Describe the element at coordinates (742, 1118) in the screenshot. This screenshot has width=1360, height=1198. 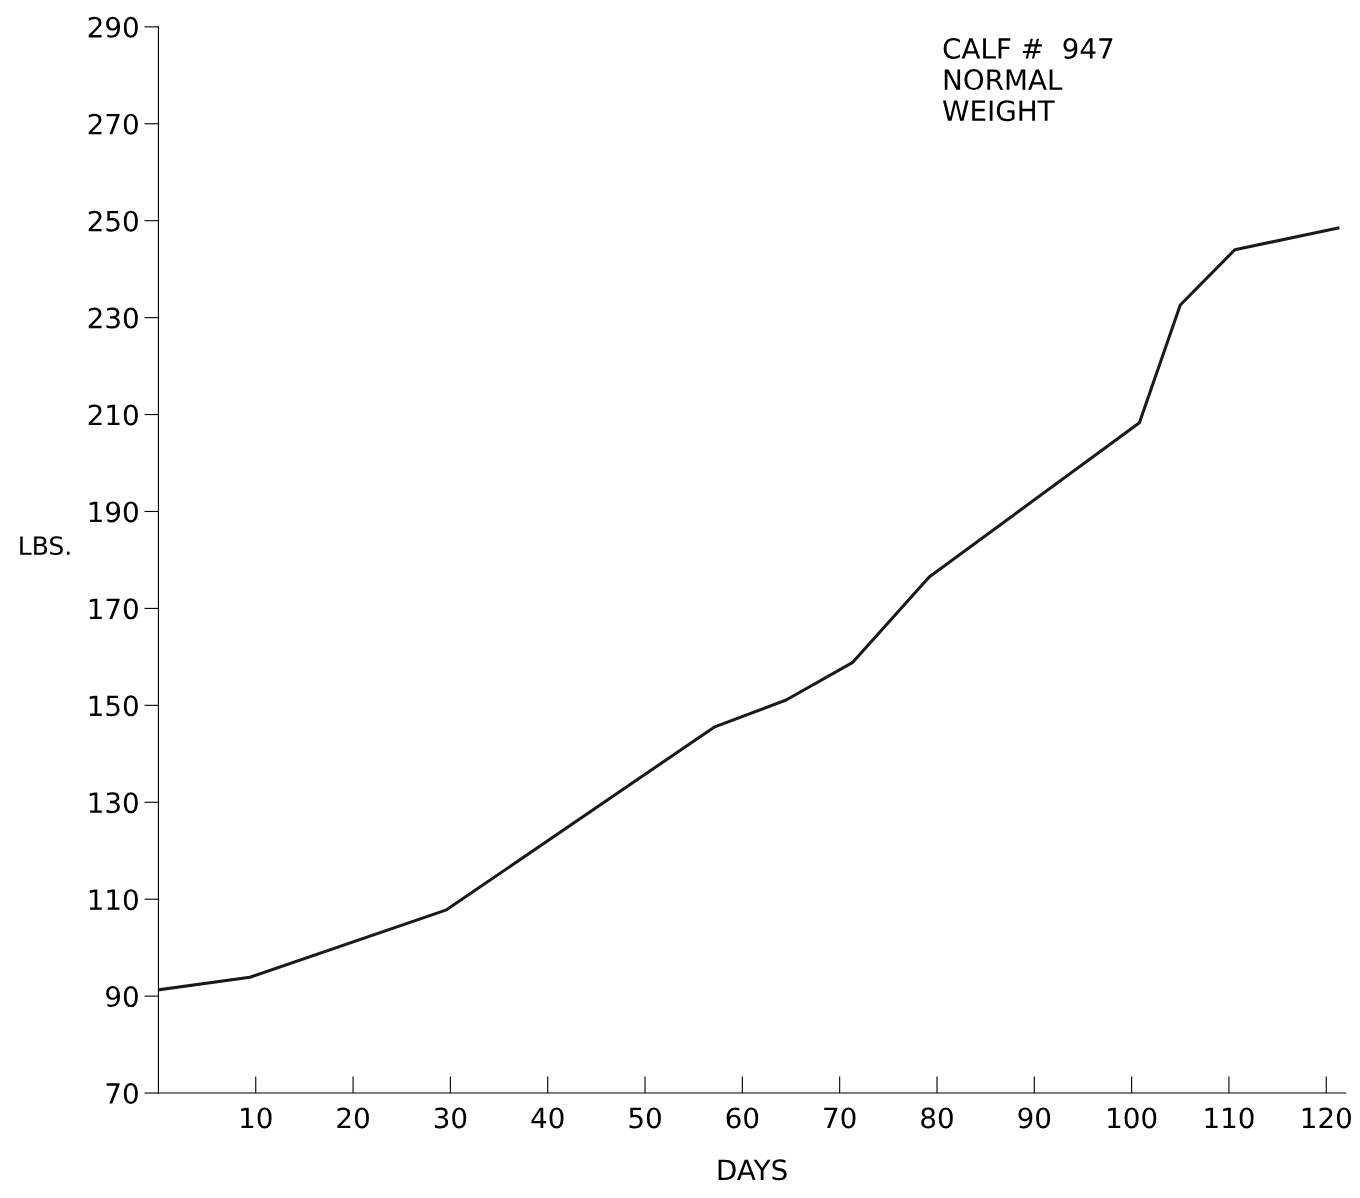
I see `x-tick-label: 60` at that location.